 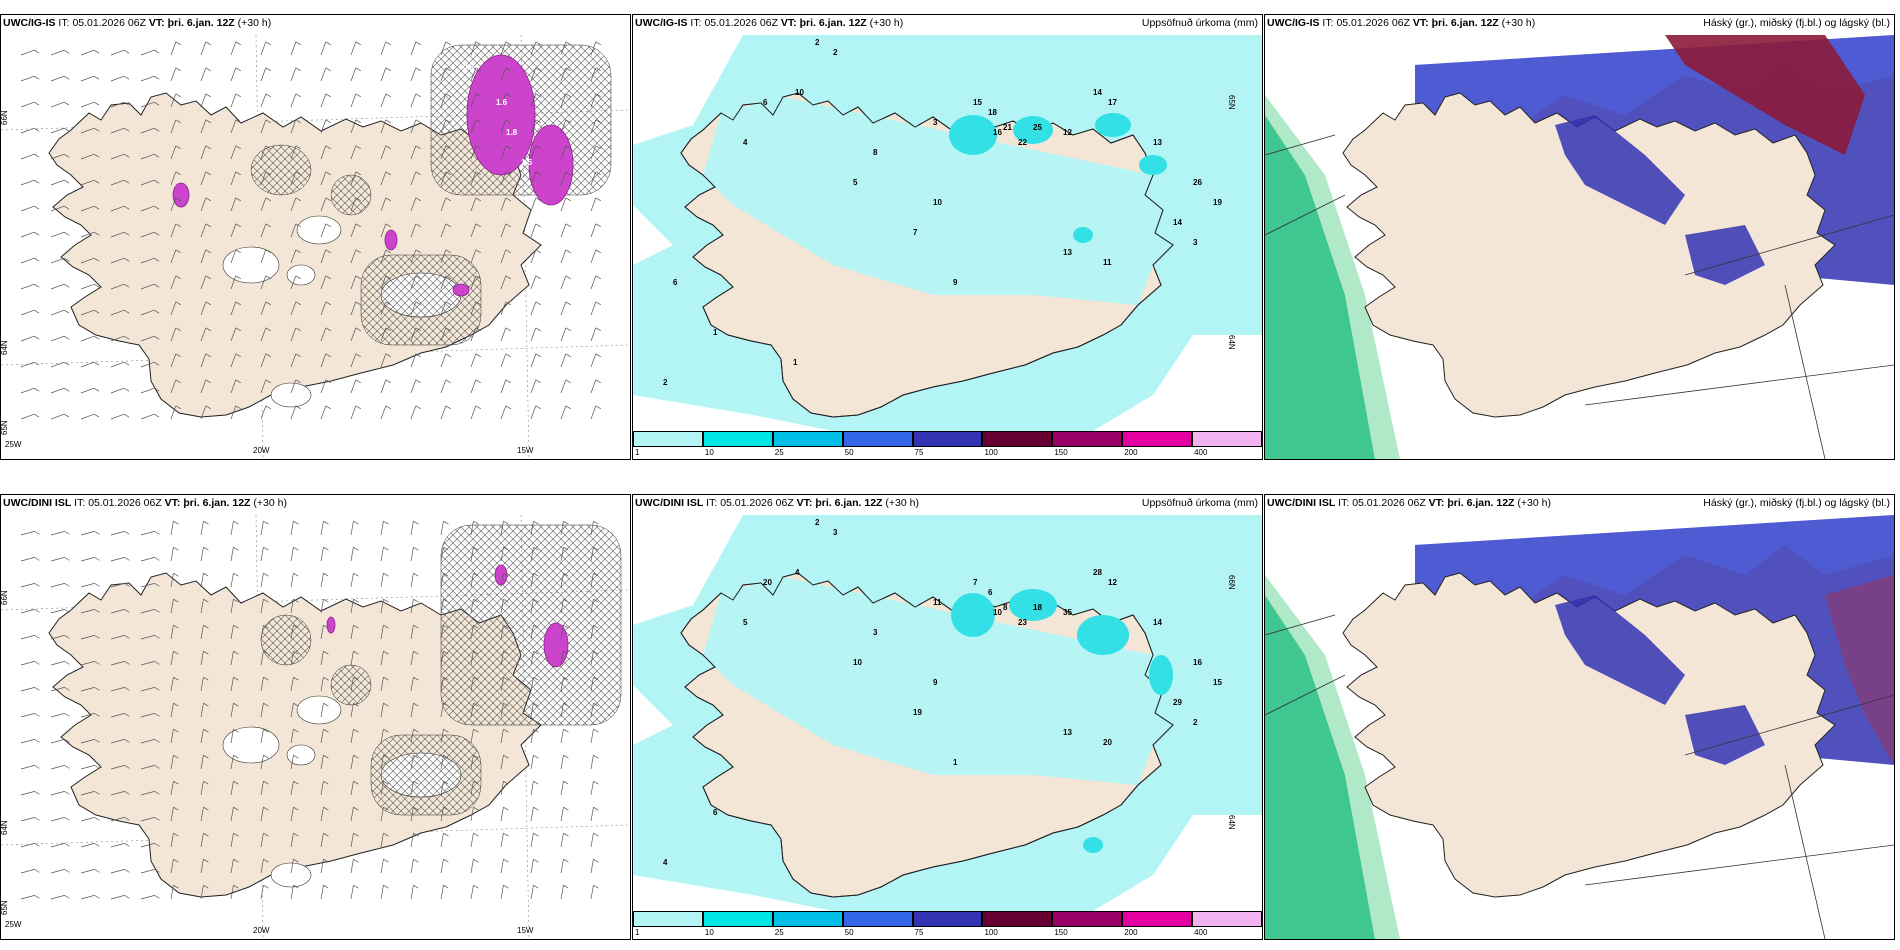 What do you see at coordinates (990, 592) in the screenshot?
I see `precip-value: 6` at bounding box center [990, 592].